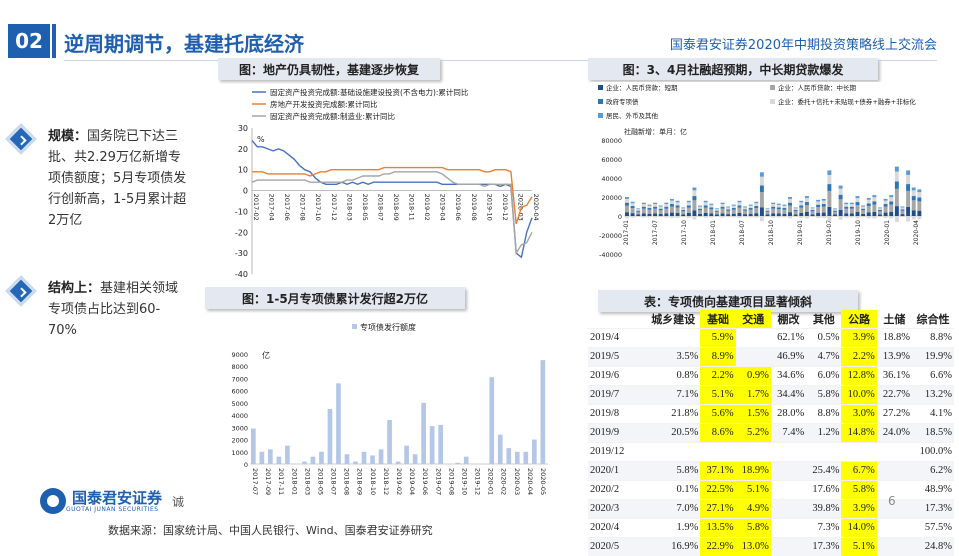 This screenshot has width=959, height=556. What do you see at coordinates (718, 375) in the screenshot?
I see `table-cell: 2.2%` at bounding box center [718, 375].